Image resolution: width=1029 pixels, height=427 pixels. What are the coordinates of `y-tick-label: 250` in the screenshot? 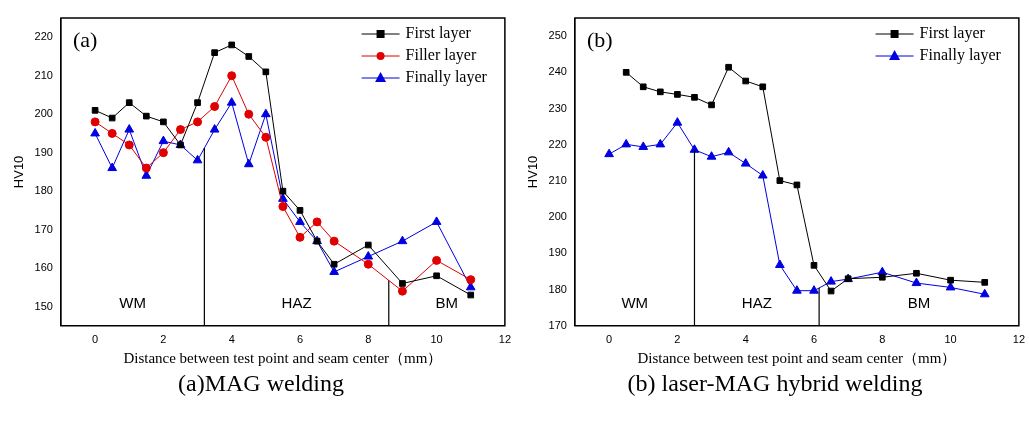 It's located at (557, 35).